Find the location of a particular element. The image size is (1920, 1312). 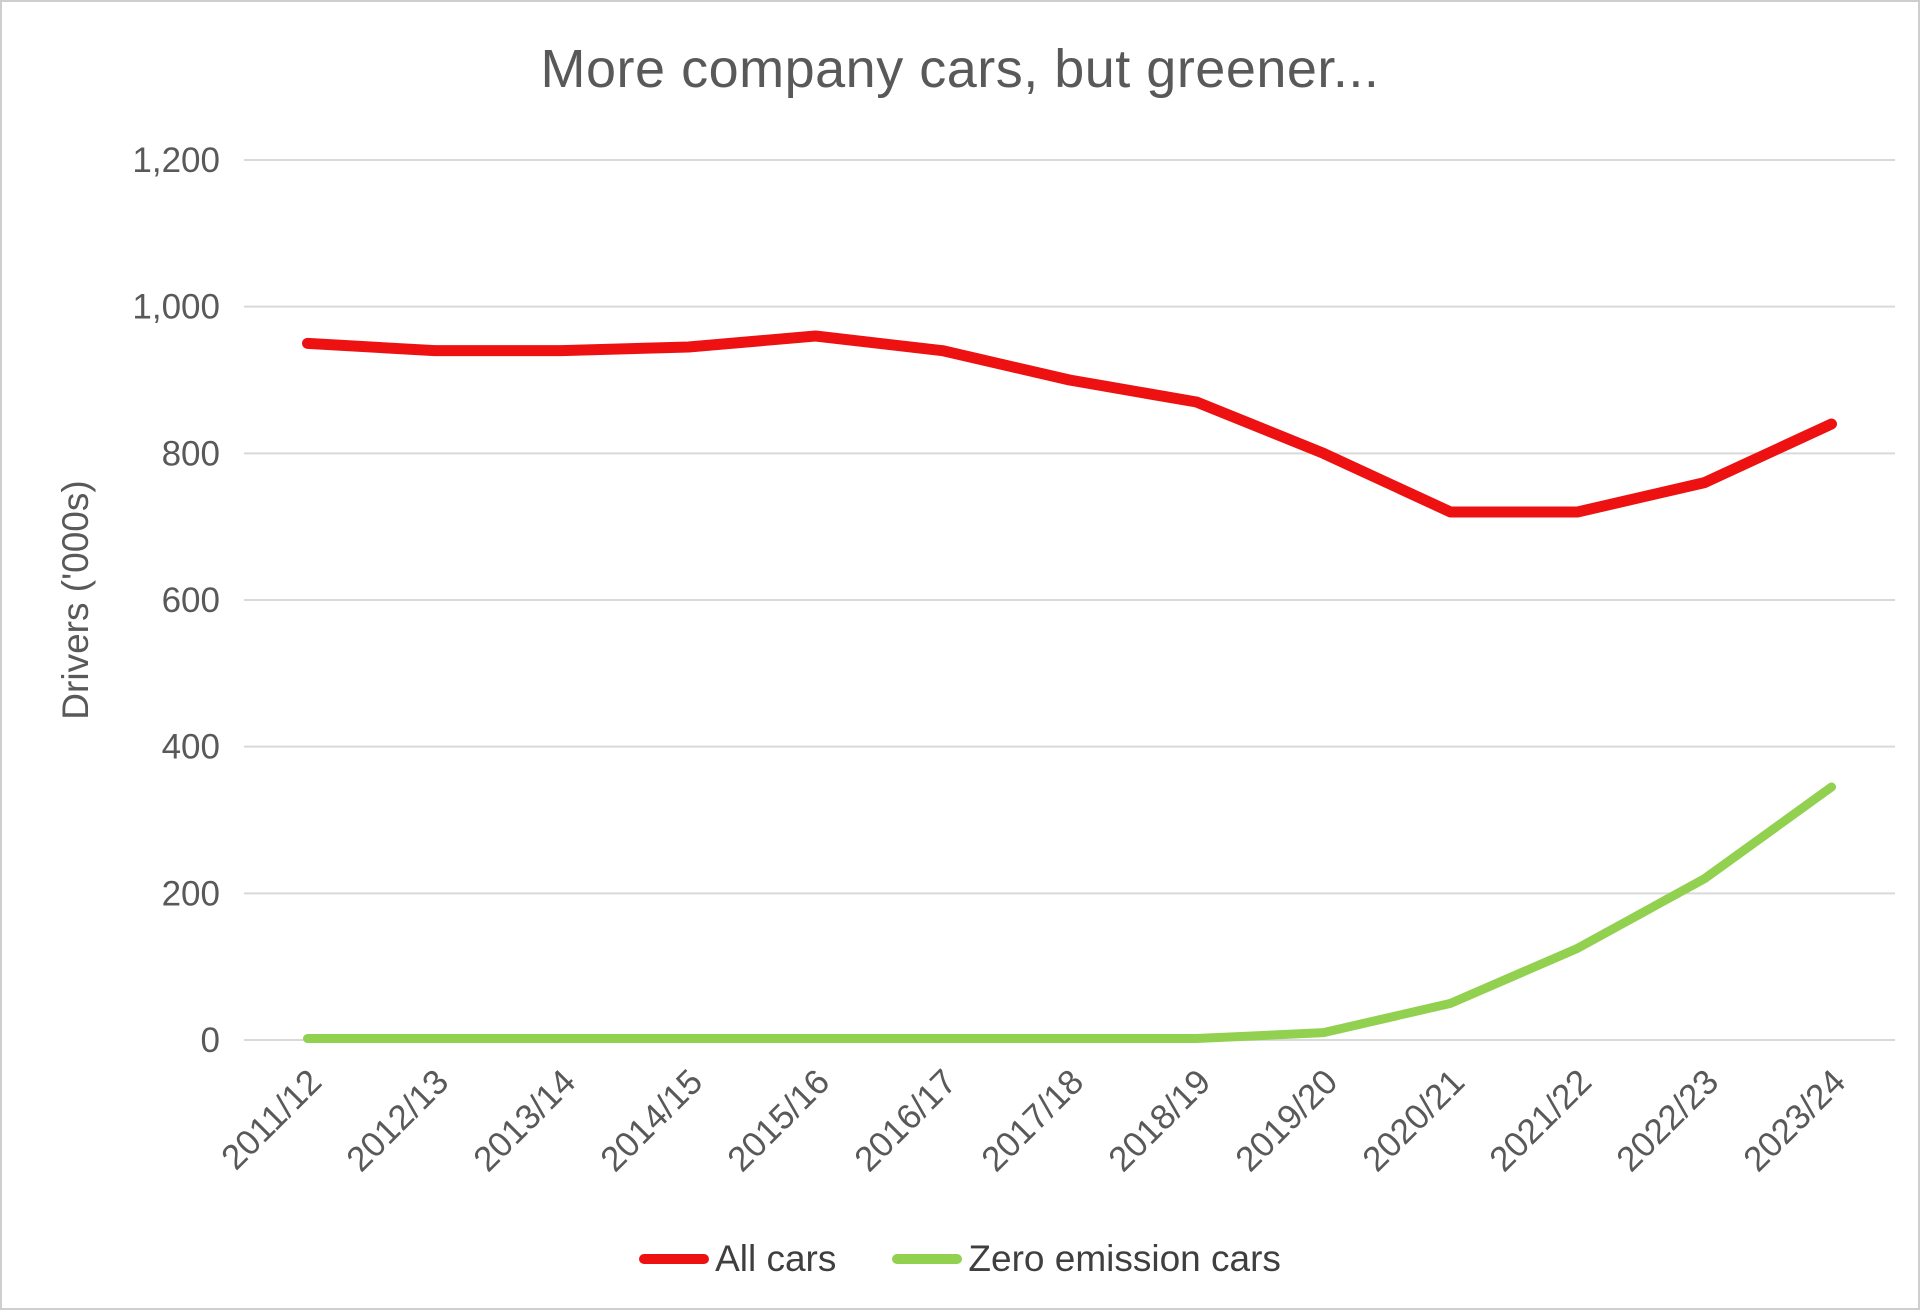

legend-label-all-cars: All cars is located at coordinates (776, 1258).